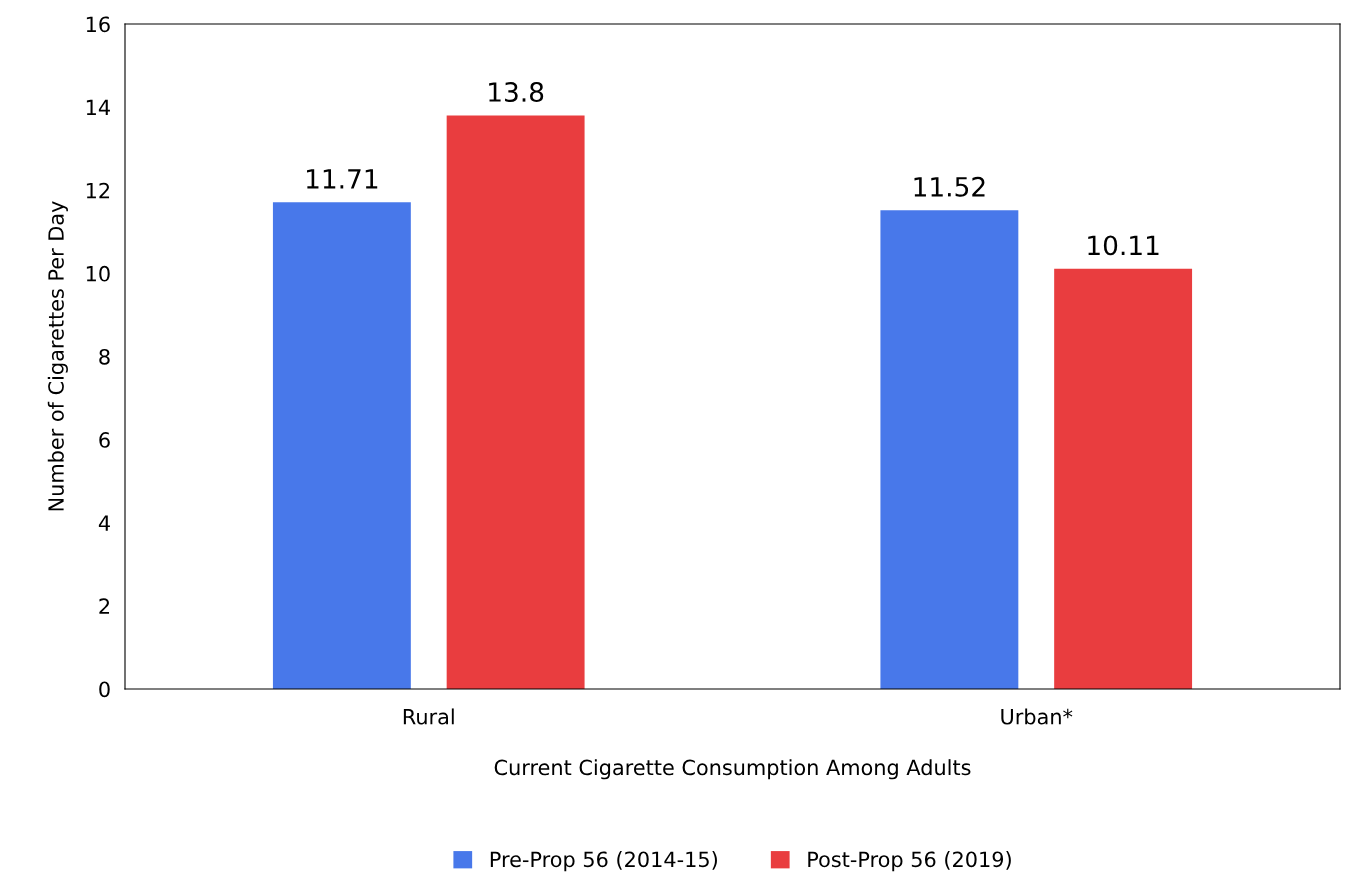 The width and height of the screenshot is (1345, 890). What do you see at coordinates (98, 24) in the screenshot?
I see `y-tick-label: 16` at bounding box center [98, 24].